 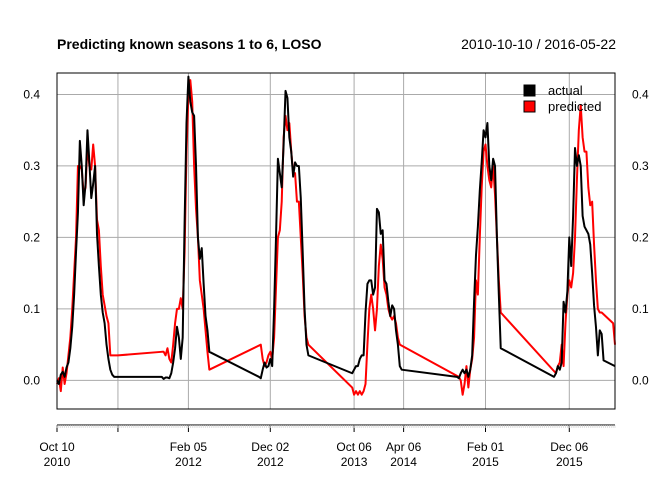 I want to click on y-tick-label-left: 0.2, so click(x=31, y=237).